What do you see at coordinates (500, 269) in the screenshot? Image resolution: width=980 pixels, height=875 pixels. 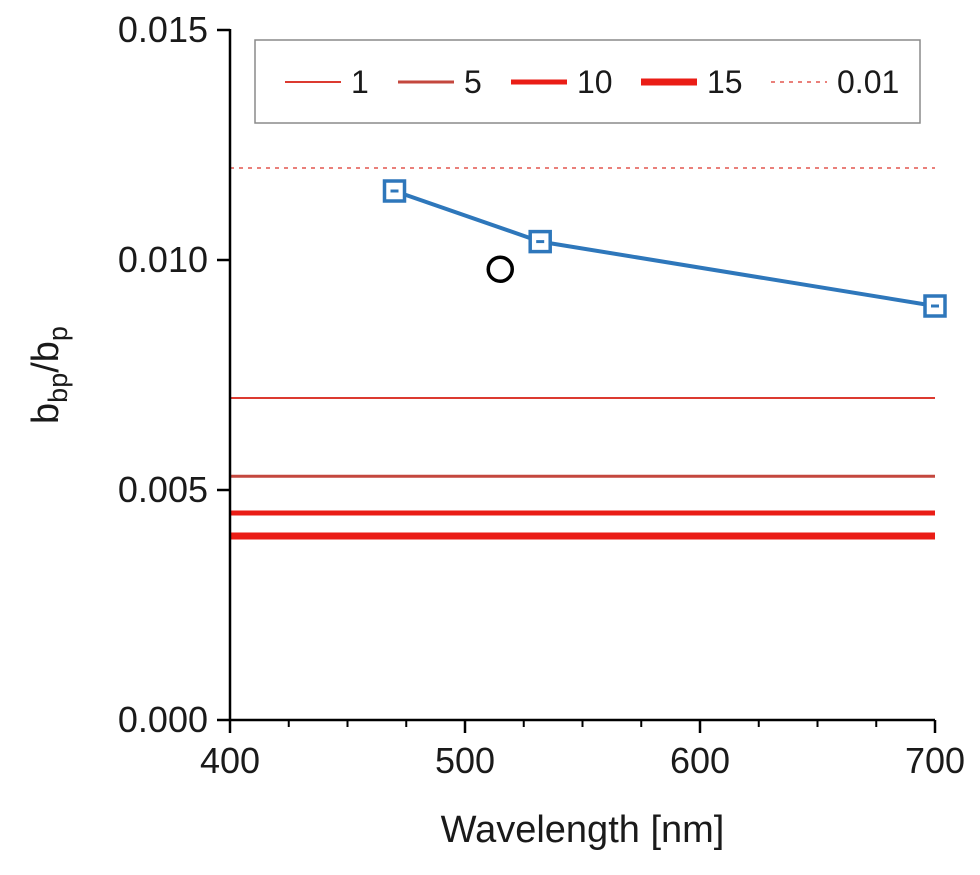 I see `point-marker-circle` at bounding box center [500, 269].